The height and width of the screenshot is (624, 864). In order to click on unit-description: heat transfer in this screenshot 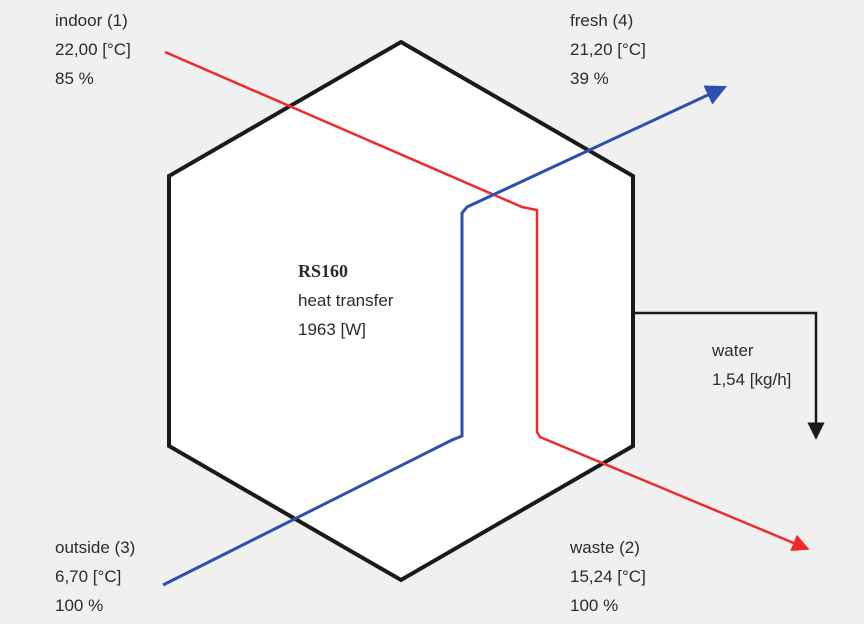, I will do `click(346, 300)`.